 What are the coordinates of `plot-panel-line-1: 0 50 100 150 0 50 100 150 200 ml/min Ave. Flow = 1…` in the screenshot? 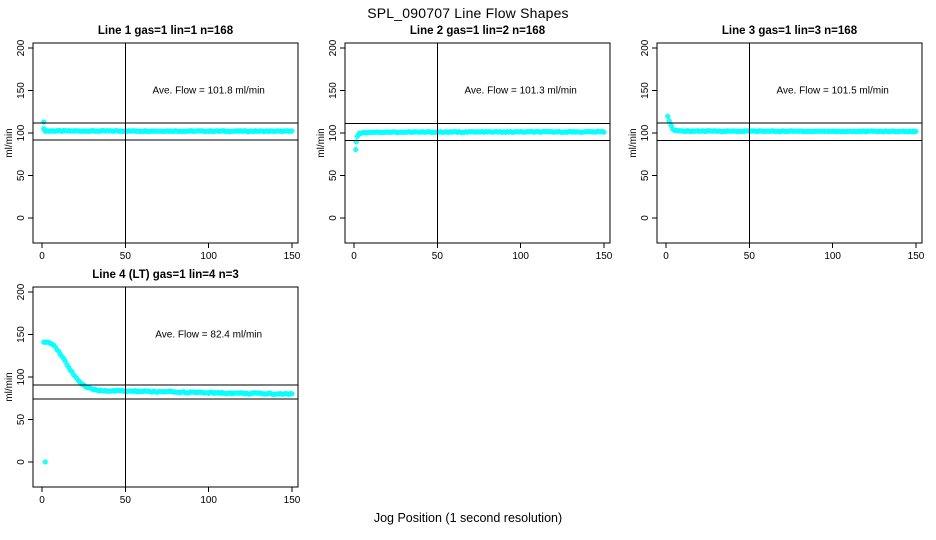 It's located at (152, 150).